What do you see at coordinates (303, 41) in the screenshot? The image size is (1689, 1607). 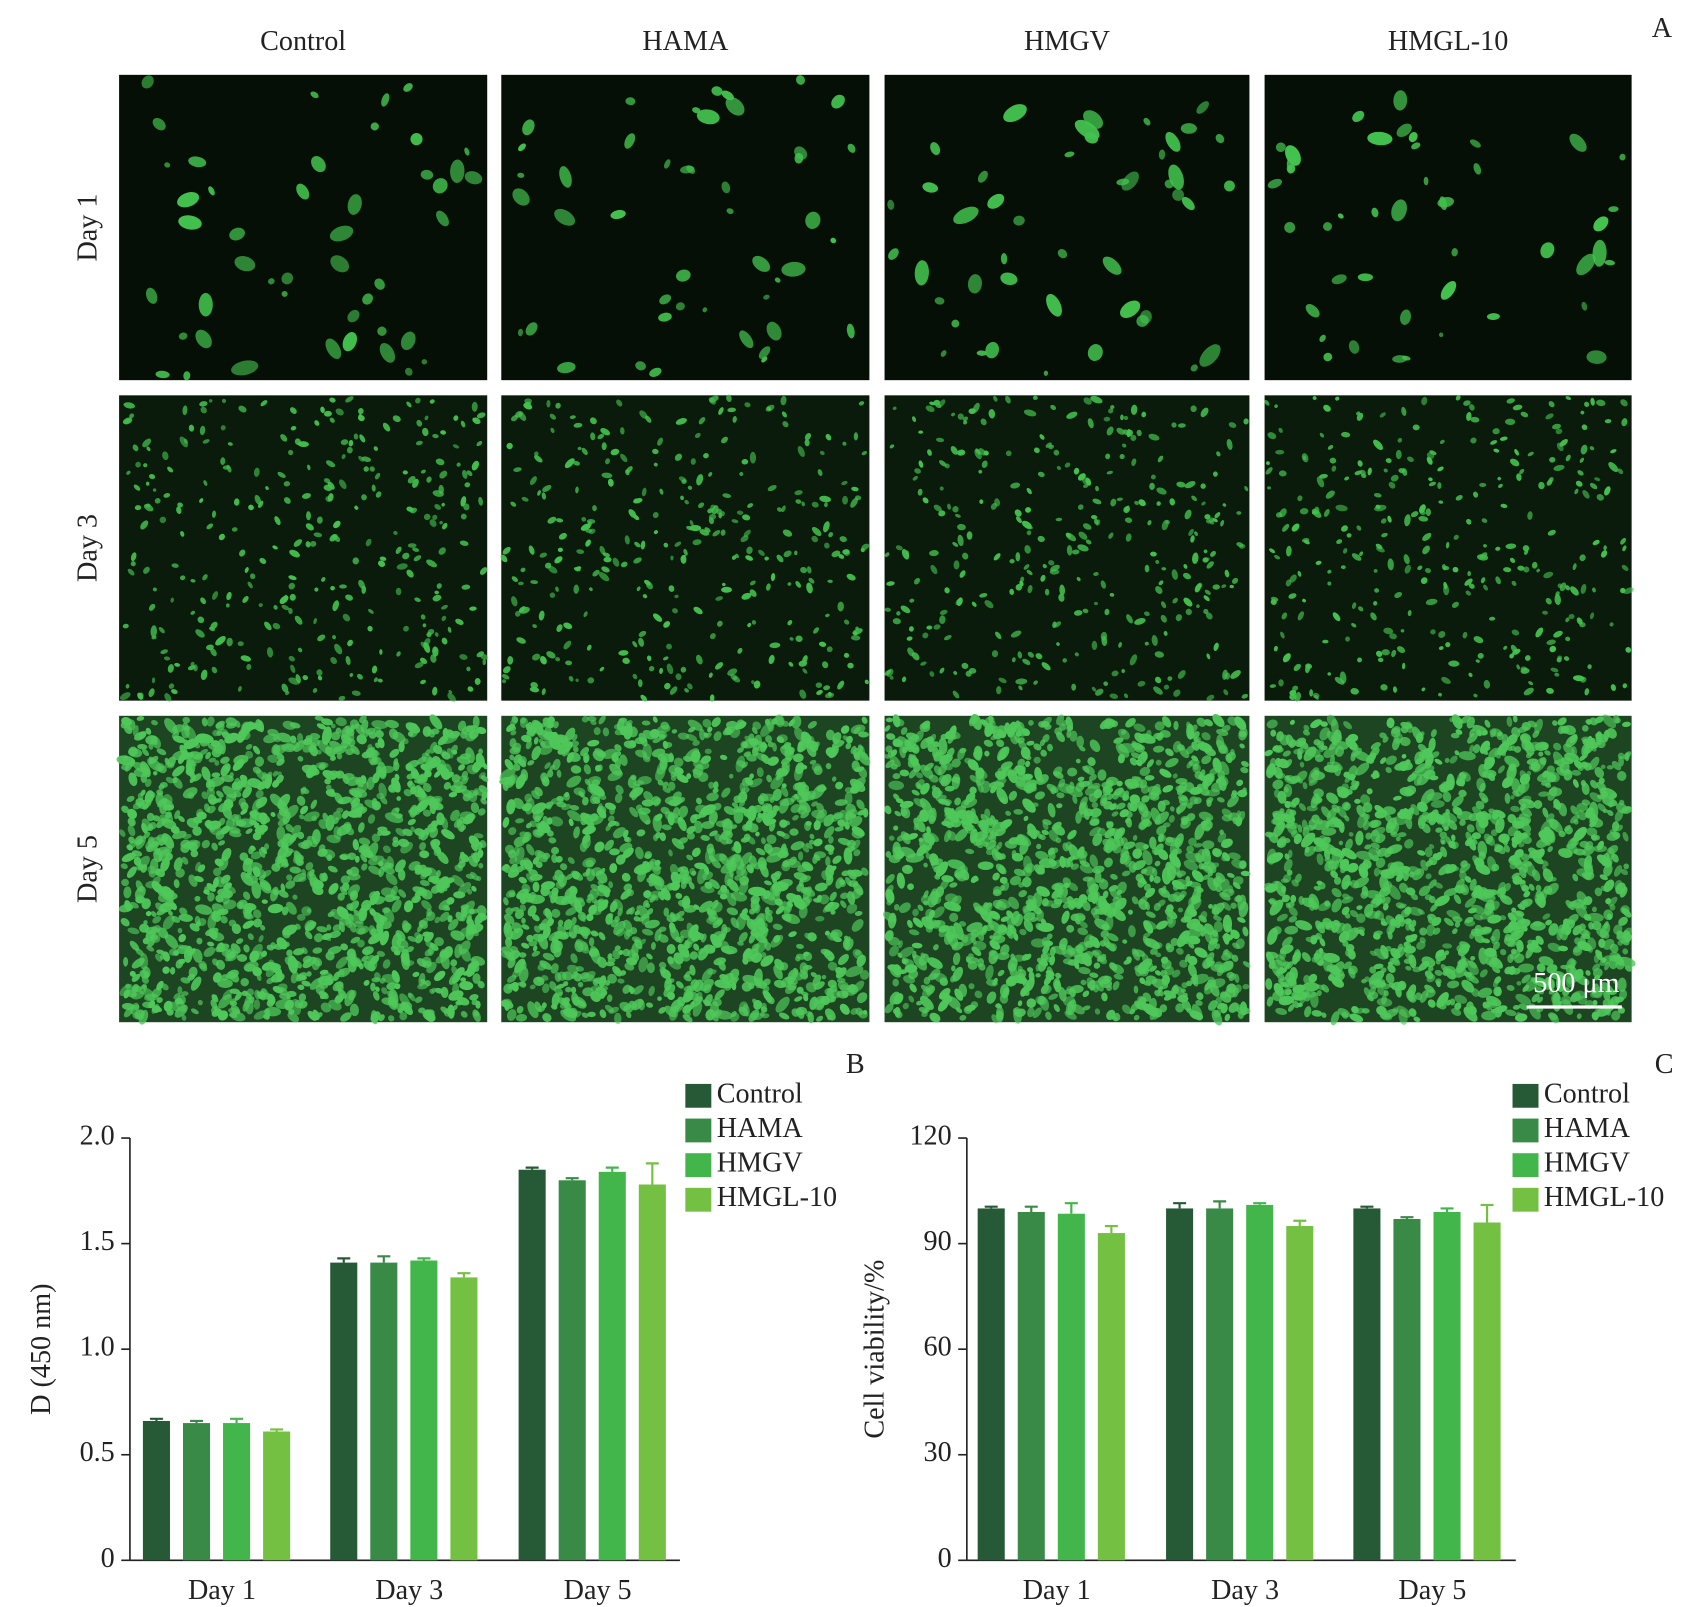 I see `column-label: Control` at bounding box center [303, 41].